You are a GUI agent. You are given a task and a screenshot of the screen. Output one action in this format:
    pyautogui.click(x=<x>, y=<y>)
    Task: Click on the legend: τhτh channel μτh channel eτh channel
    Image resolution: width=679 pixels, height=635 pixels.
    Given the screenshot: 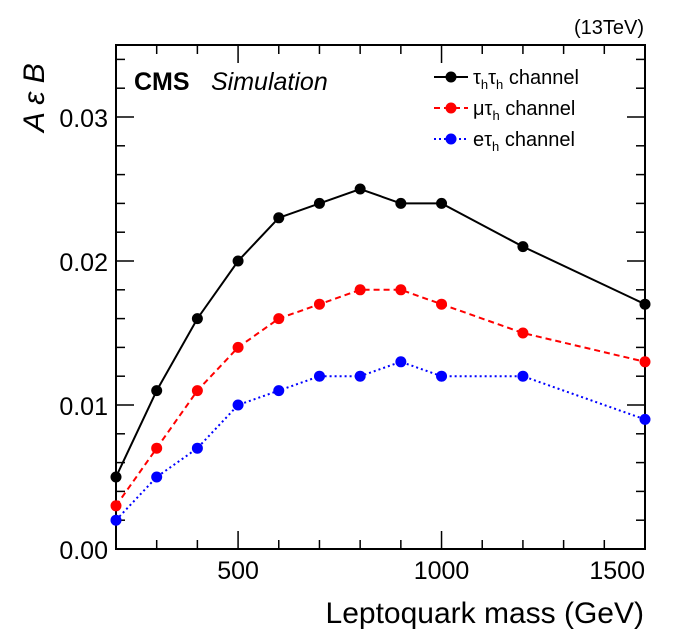 What is the action you would take?
    pyautogui.click(x=506, y=110)
    